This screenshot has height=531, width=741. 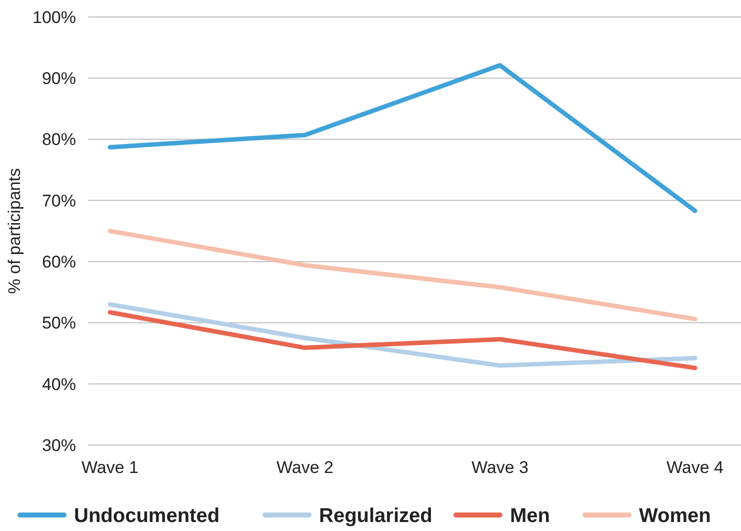 I want to click on y-tick-label: 70%, so click(x=59, y=200).